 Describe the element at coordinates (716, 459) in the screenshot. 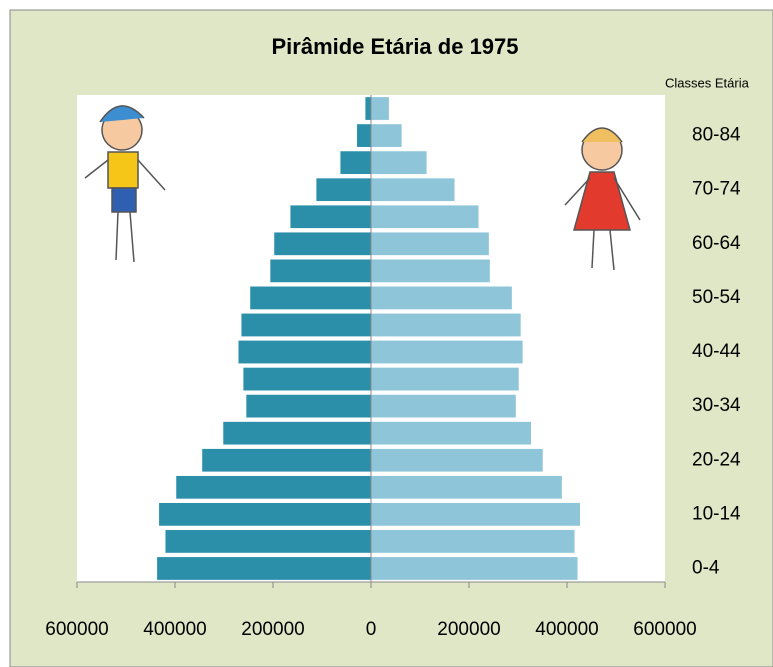

I see `y-tick-label: 20-24` at that location.